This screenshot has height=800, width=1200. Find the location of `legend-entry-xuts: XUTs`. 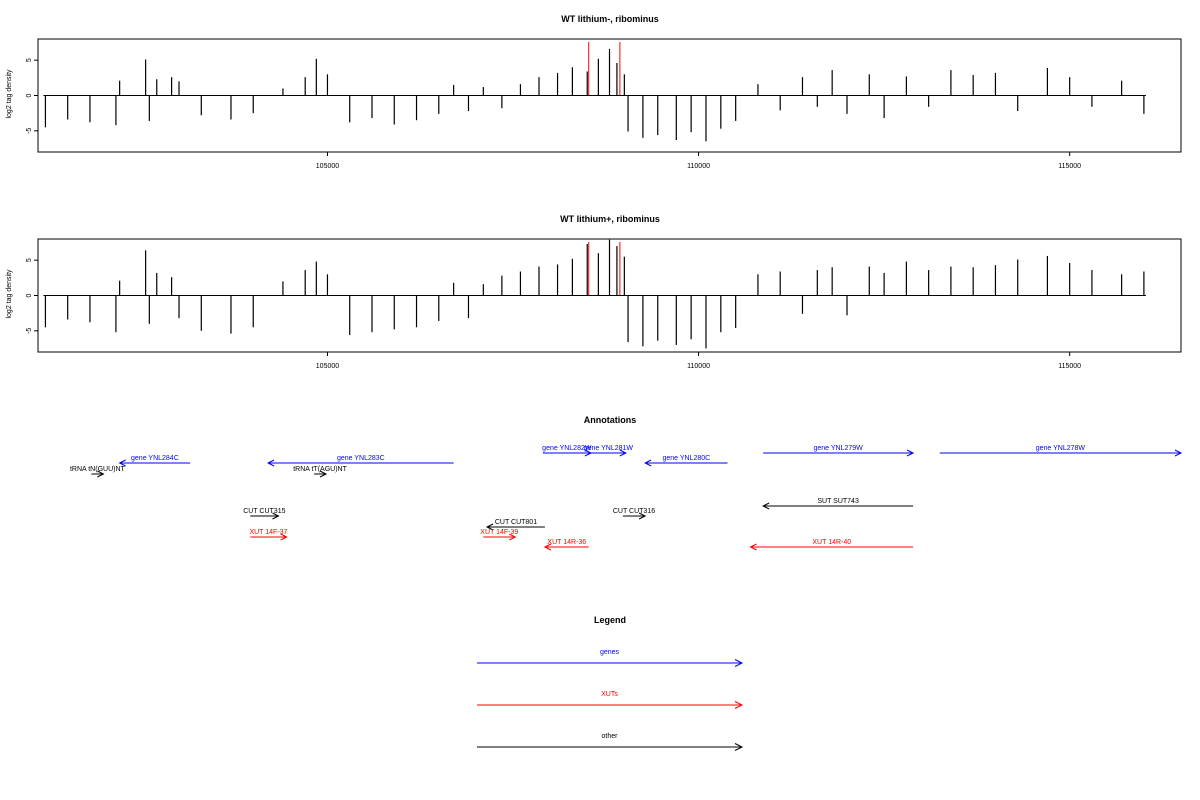

legend-entry-xuts: XUTs is located at coordinates (610, 700).